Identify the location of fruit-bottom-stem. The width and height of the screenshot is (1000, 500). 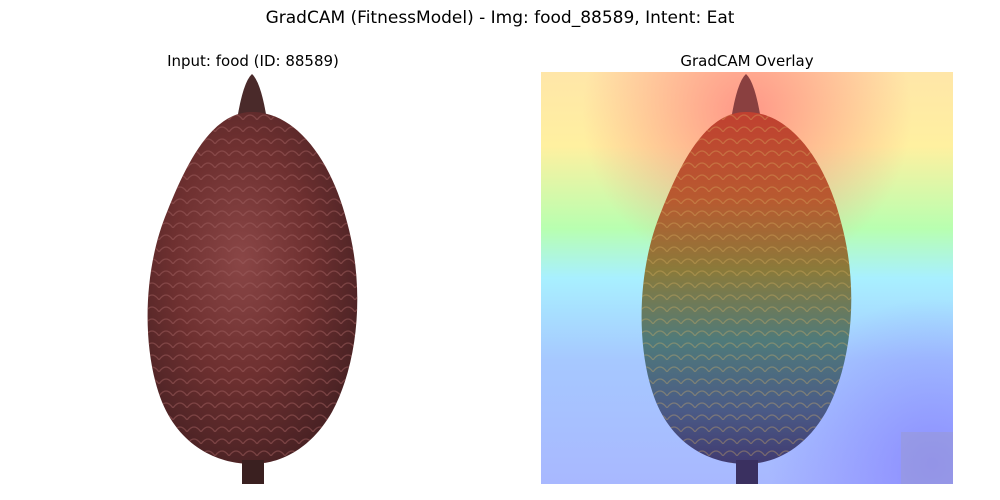
(253, 472).